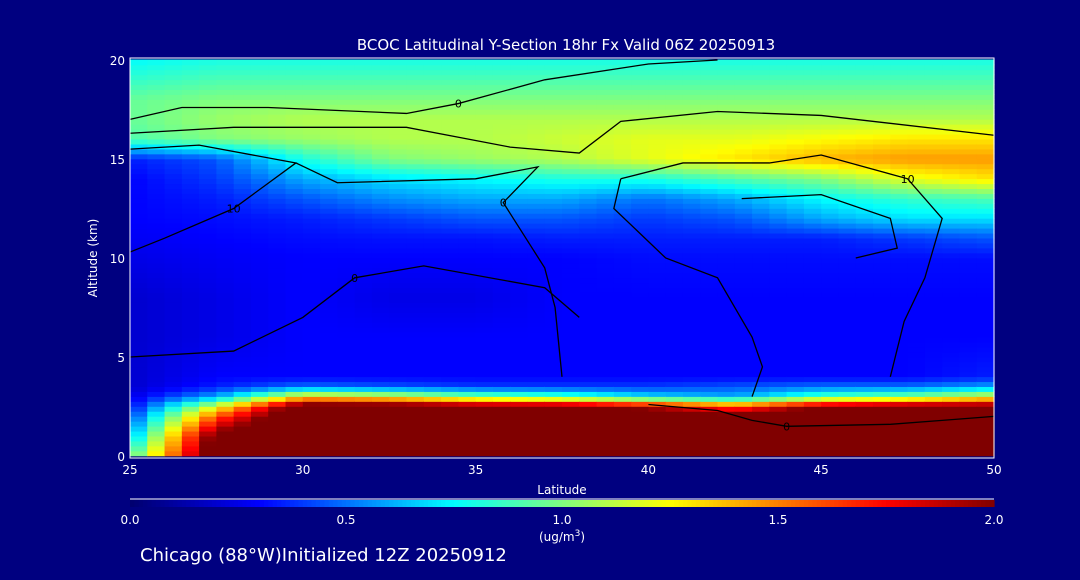 The height and width of the screenshot is (580, 1080). Describe the element at coordinates (475, 470) in the screenshot. I see `x-tick-label: 35` at that location.